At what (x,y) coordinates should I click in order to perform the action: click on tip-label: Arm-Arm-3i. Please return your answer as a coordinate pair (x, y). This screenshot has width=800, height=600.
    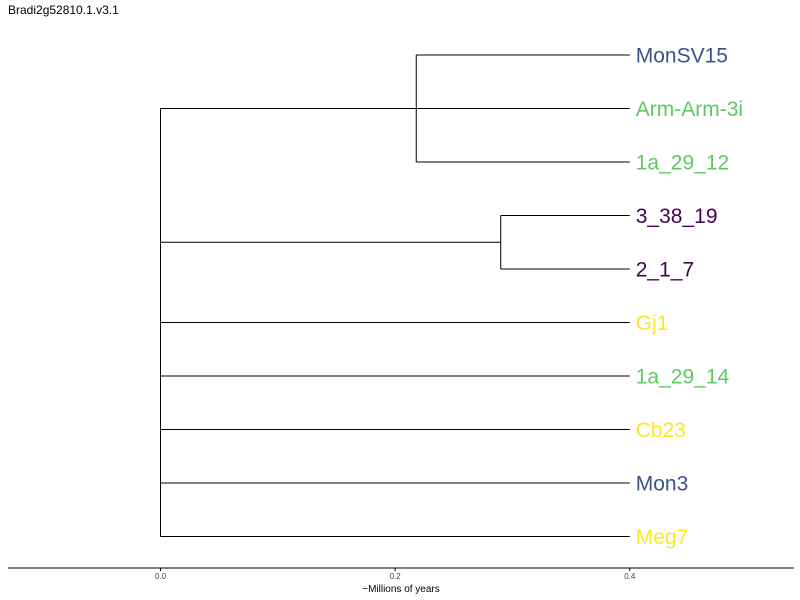
    Looking at the image, I should click on (689, 109).